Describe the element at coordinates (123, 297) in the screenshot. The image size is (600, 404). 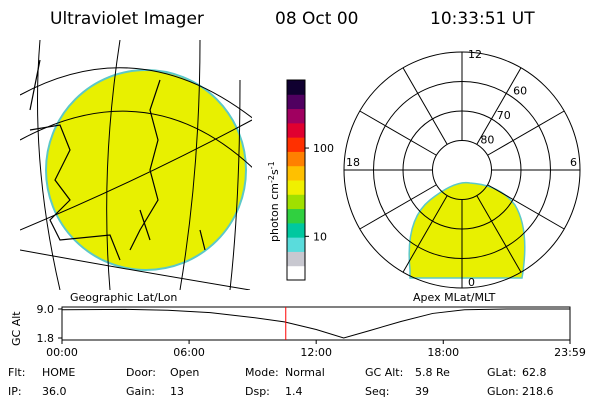
I see `map-label: Geographic Lat/Lon` at that location.